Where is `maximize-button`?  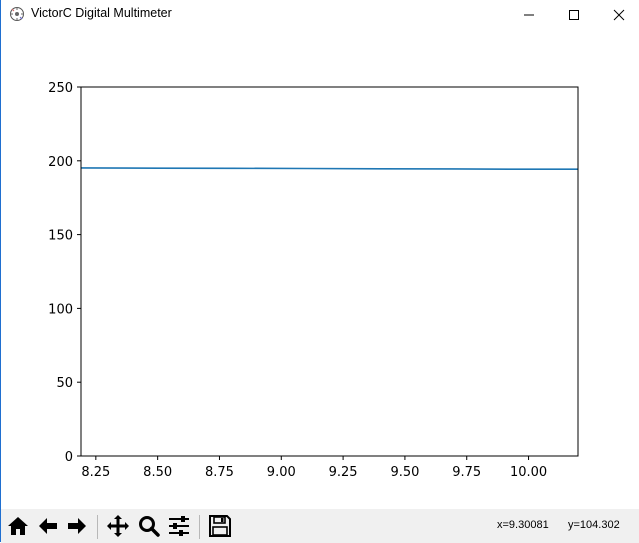 maximize-button is located at coordinates (574, 14).